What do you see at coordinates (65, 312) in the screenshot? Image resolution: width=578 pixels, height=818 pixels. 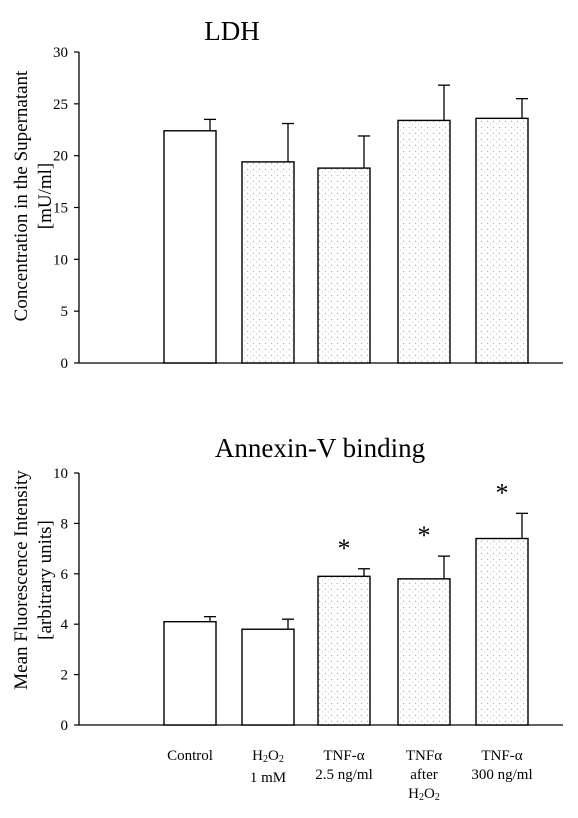 I see `y-tick-label: 5` at bounding box center [65, 312].